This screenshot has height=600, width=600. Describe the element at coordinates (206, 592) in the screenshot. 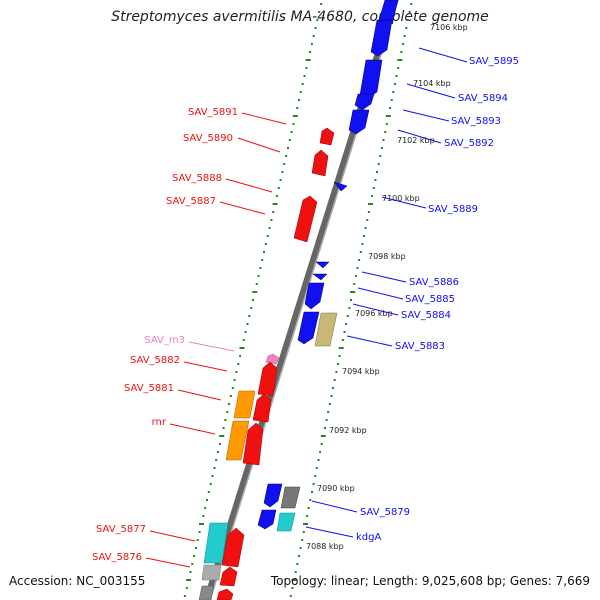

I see `gene-bottom-grey` at that location.